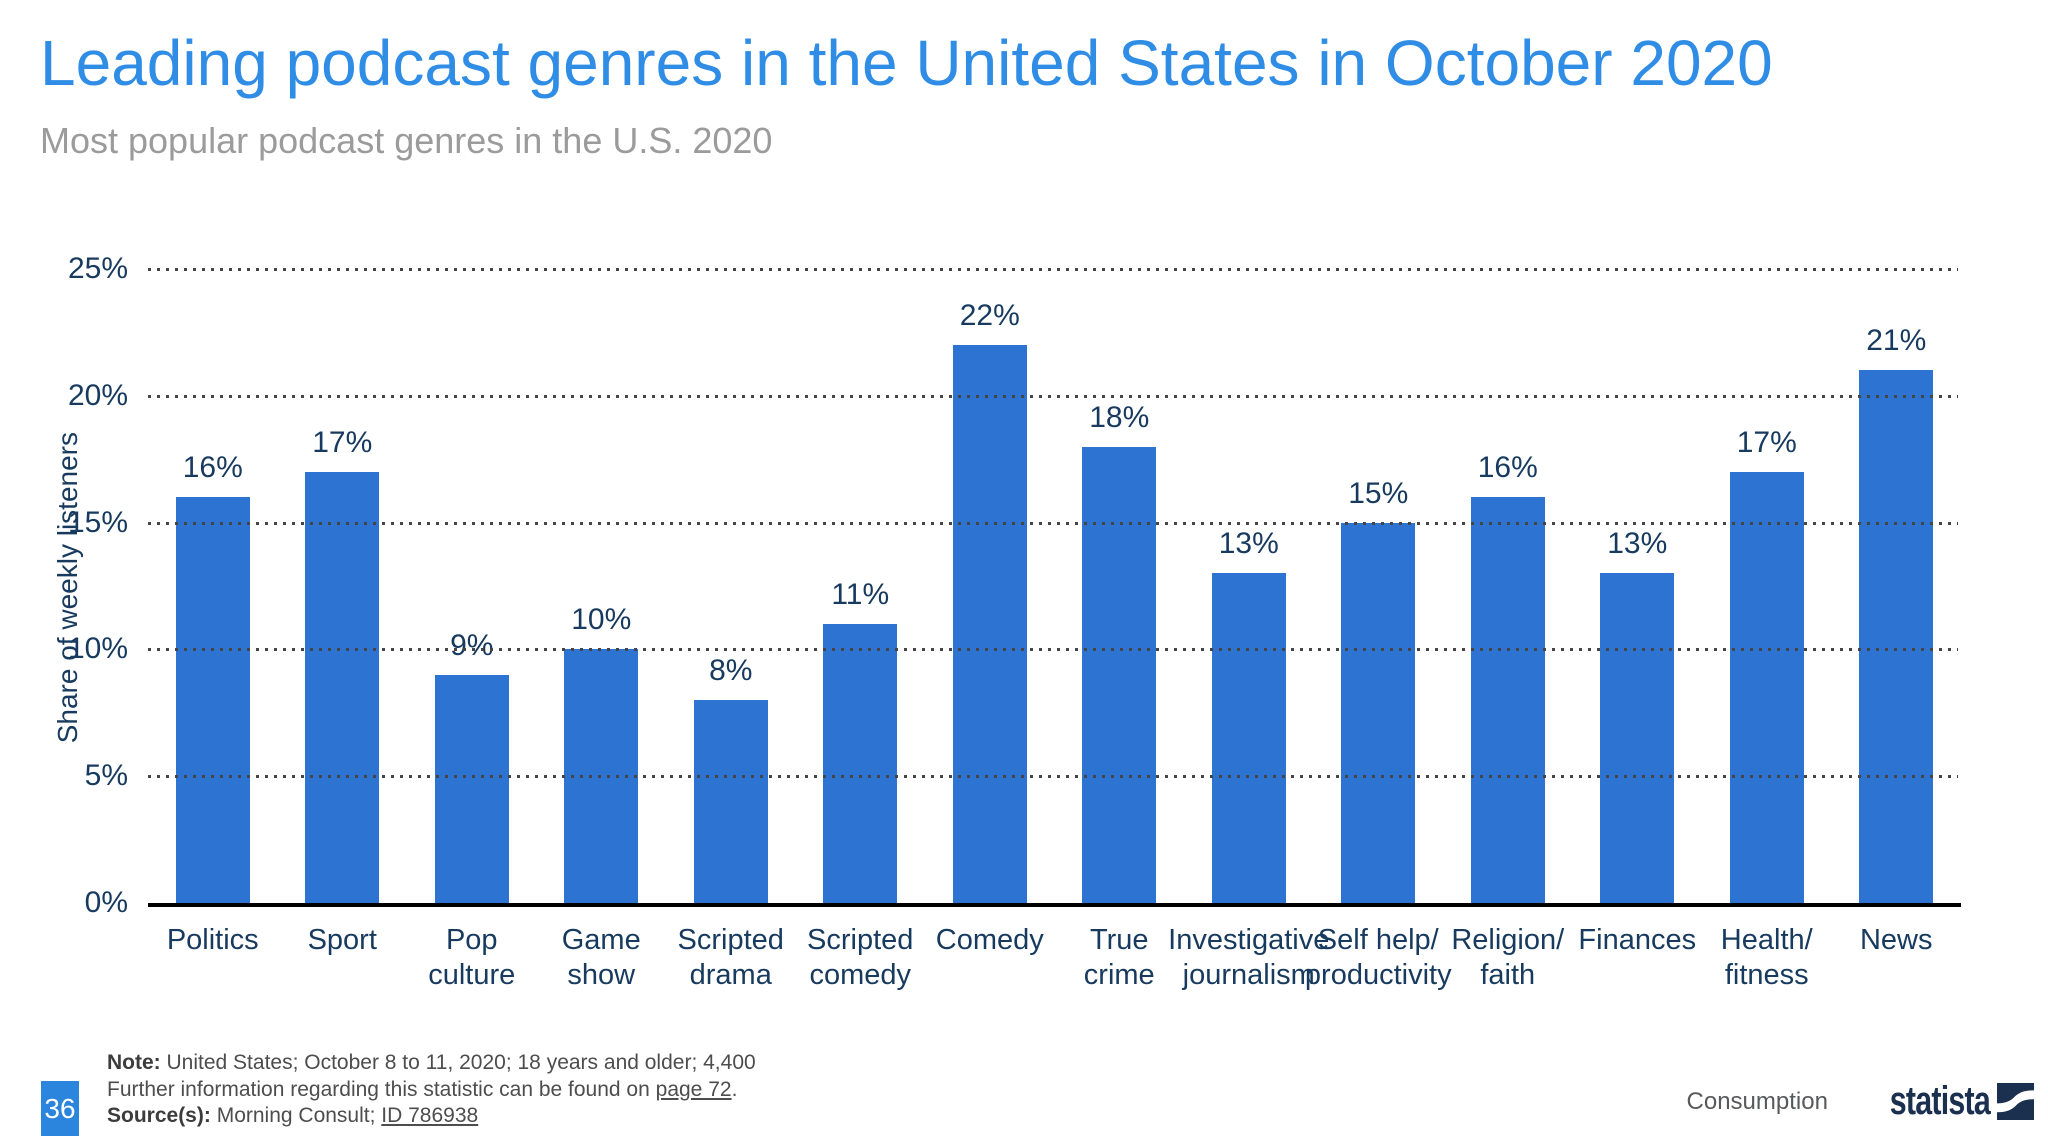 The width and height of the screenshot is (2048, 1136). What do you see at coordinates (1896, 940) in the screenshot?
I see `x-axis-label: News` at bounding box center [1896, 940].